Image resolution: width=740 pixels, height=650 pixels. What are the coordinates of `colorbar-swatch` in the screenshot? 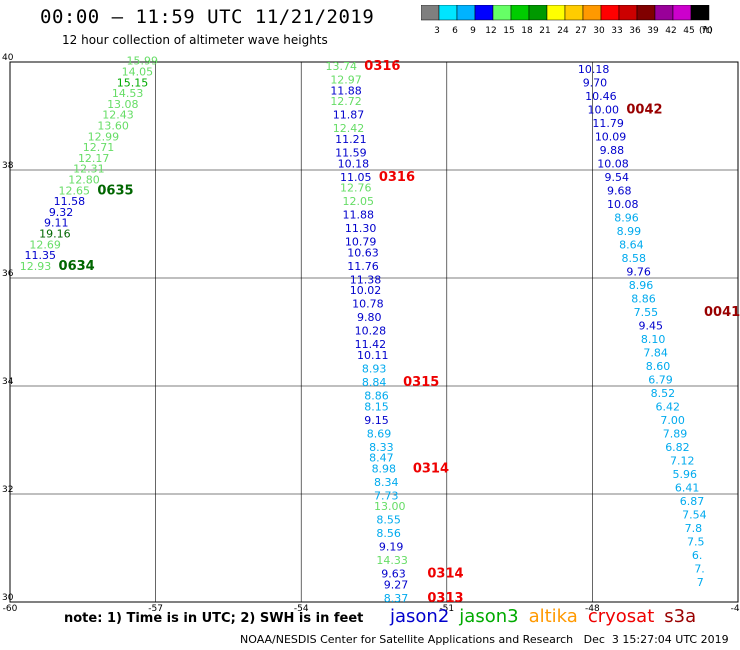 It's located at (700, 13).